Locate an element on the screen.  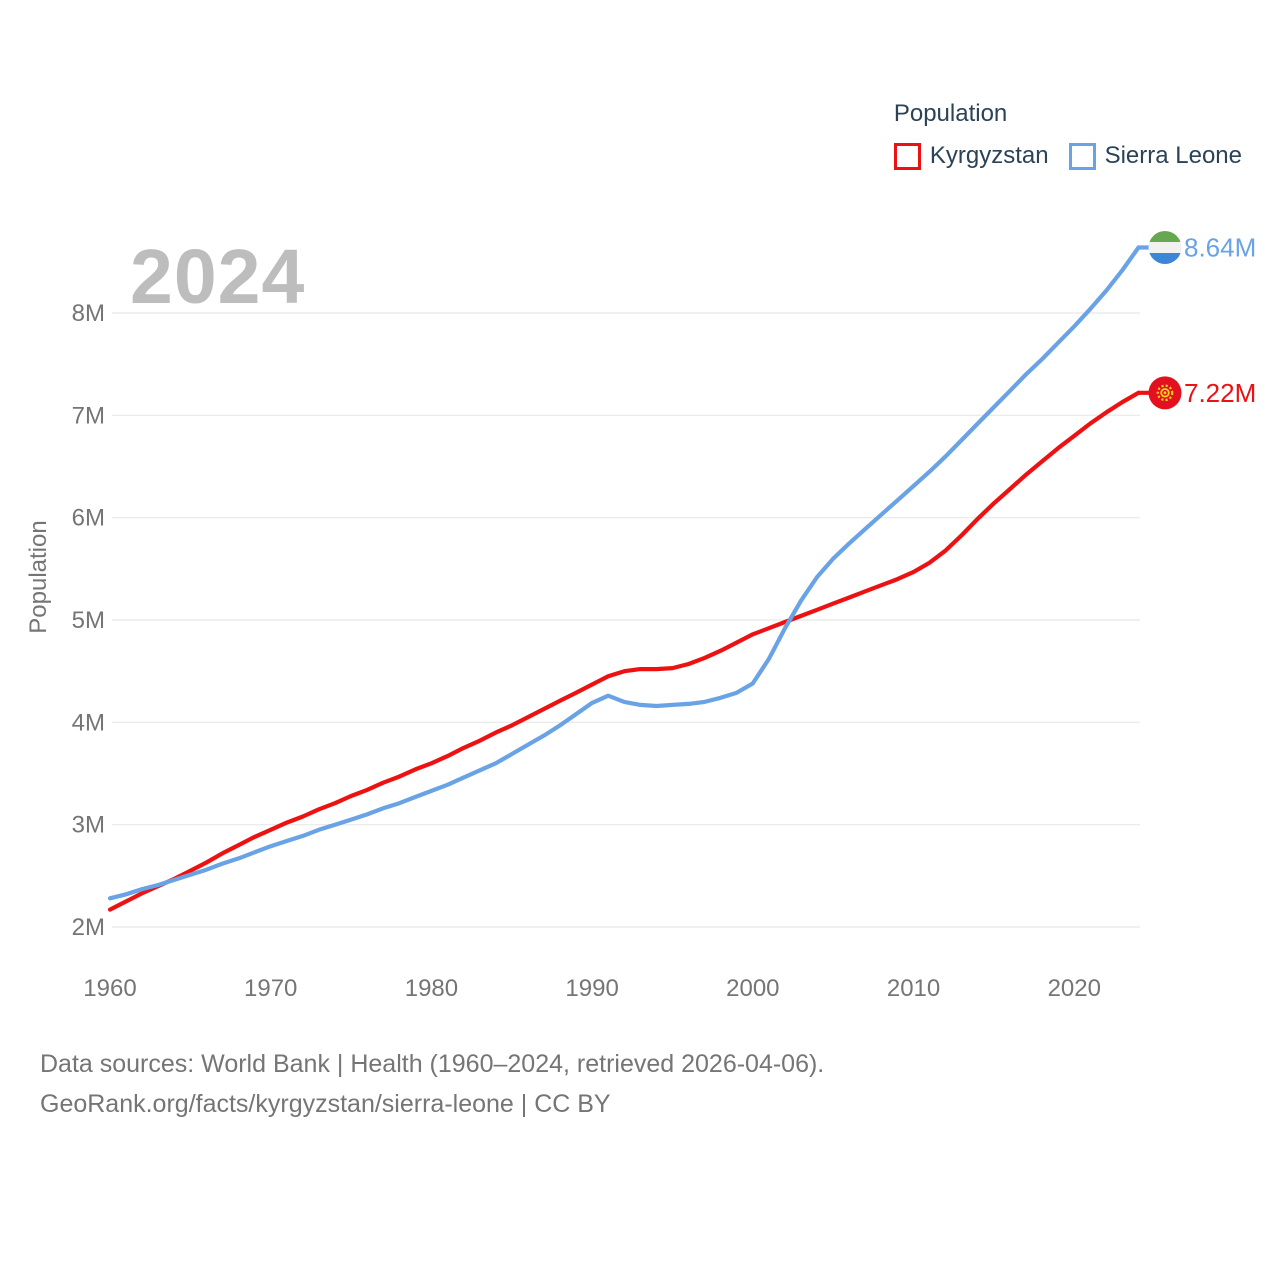
sierra-leone-swatch-icon is located at coordinates (1082, 156).